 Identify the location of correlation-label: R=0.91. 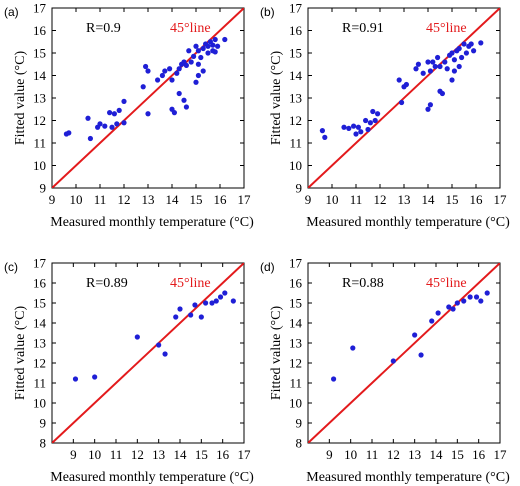
(363, 28).